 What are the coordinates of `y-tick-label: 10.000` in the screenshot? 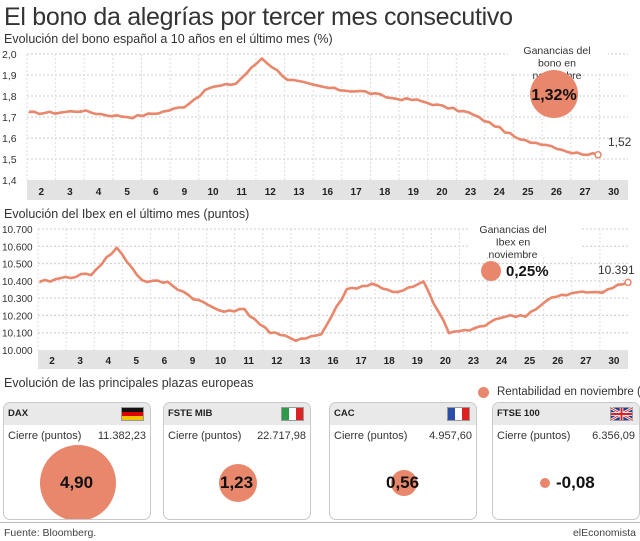 It's located at (17, 351).